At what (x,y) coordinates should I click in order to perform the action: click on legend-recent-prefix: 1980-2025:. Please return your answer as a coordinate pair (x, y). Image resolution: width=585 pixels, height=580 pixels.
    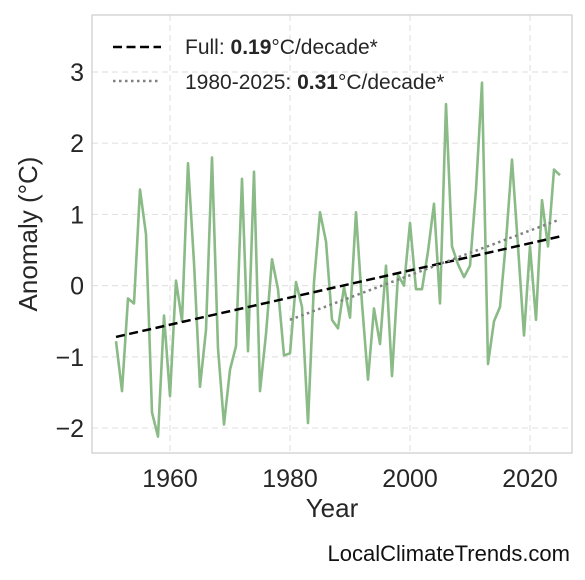
    Looking at the image, I should click on (241, 82).